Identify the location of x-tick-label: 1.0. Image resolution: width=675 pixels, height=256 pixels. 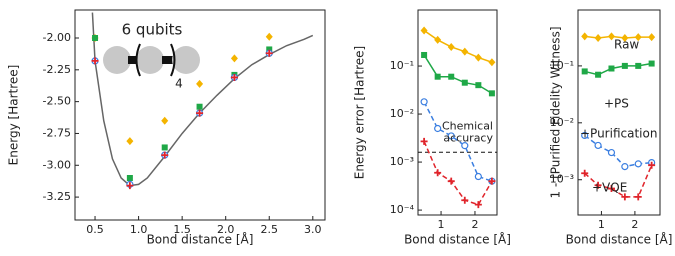
(139, 229).